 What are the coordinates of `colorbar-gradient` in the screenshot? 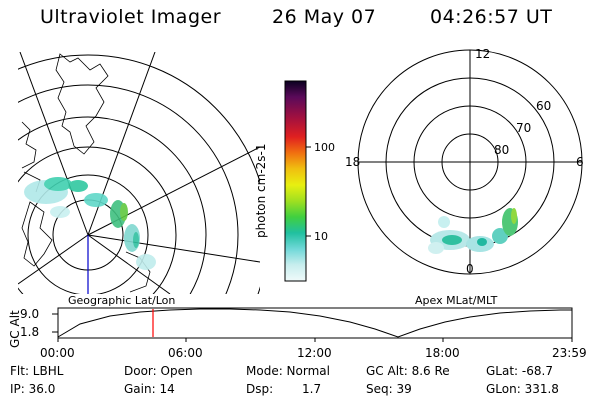 It's located at (295, 181).